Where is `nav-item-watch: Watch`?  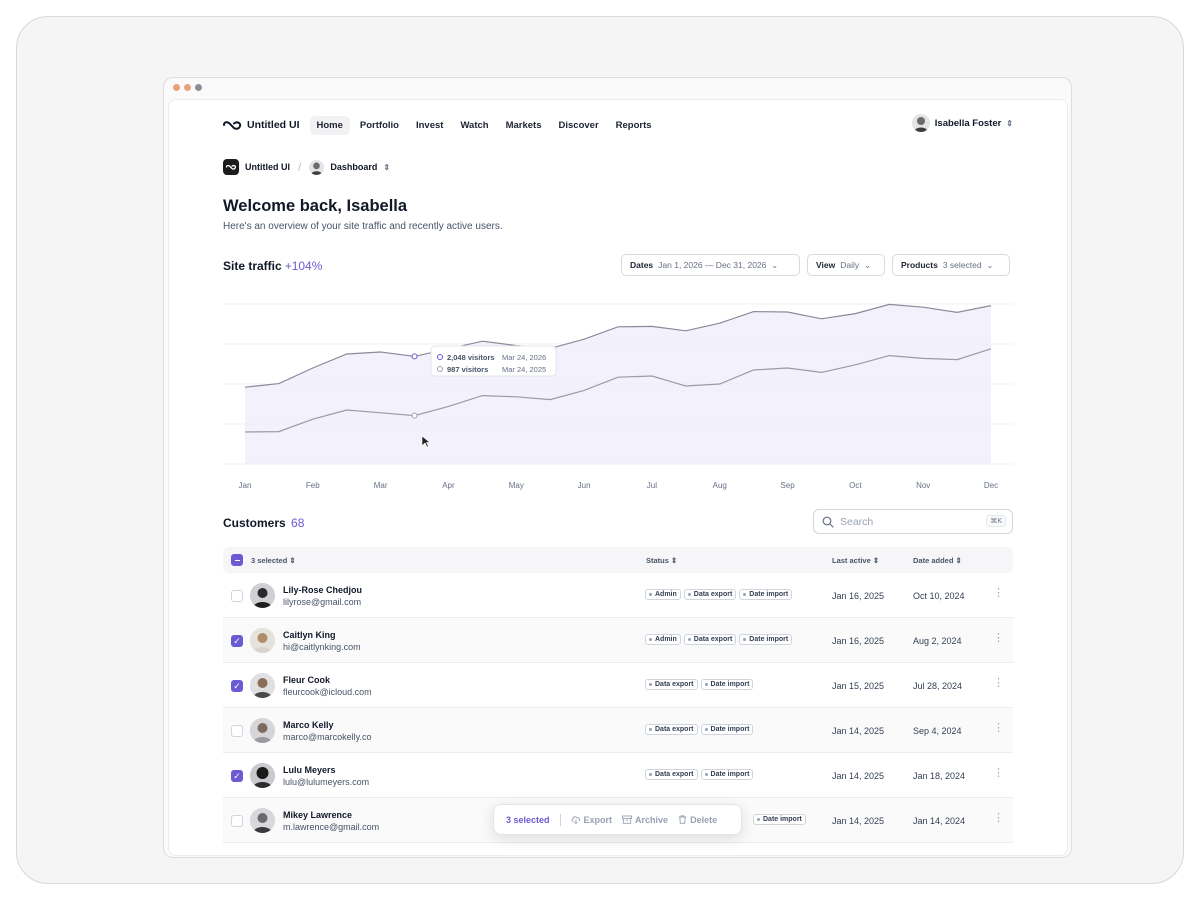 nav-item-watch: Watch is located at coordinates (474, 125).